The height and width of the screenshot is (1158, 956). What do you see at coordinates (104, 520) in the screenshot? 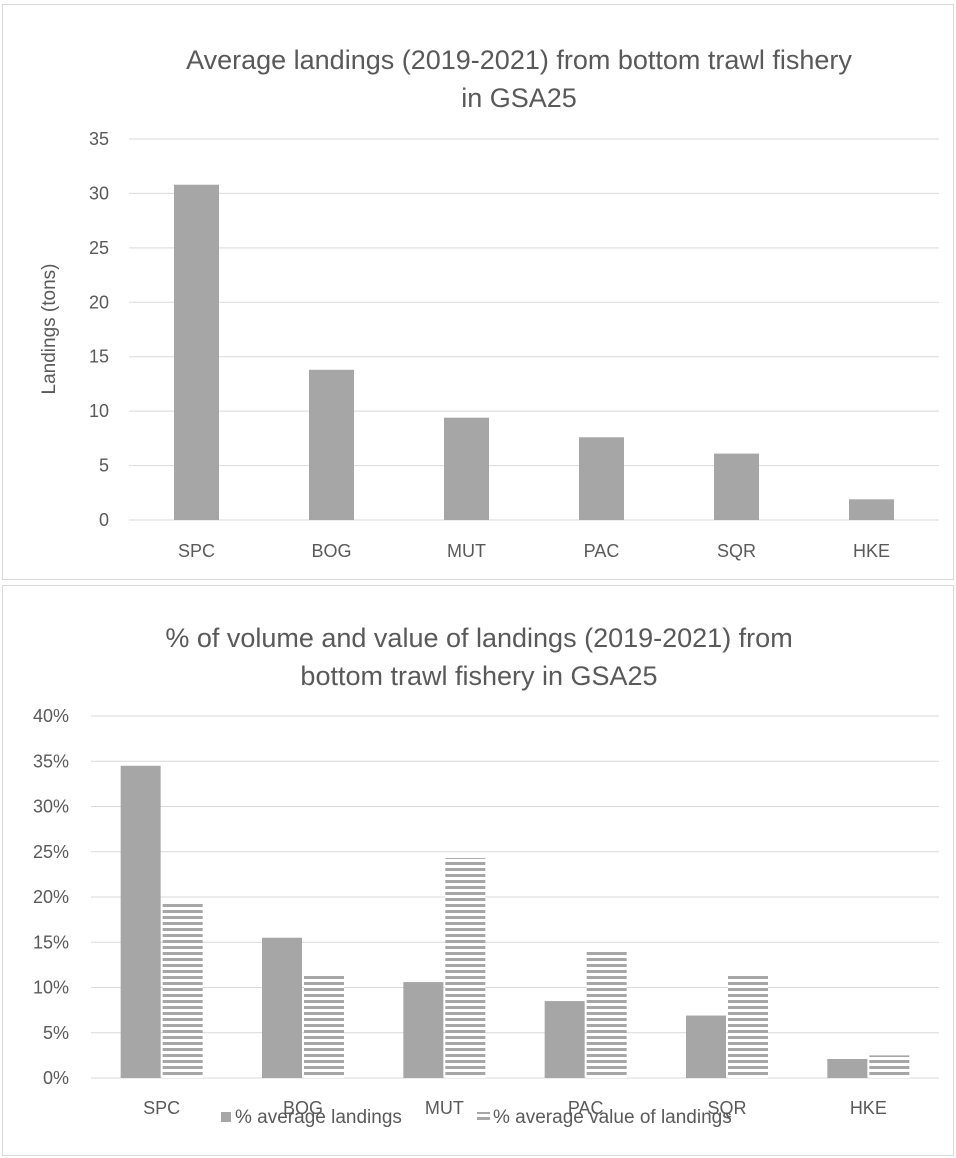
I see `y-tick-label: 0` at bounding box center [104, 520].